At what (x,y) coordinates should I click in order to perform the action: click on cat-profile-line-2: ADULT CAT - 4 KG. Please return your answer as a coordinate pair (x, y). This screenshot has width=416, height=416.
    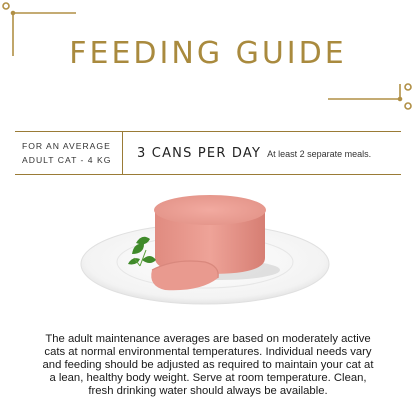
    Looking at the image, I should click on (67, 160).